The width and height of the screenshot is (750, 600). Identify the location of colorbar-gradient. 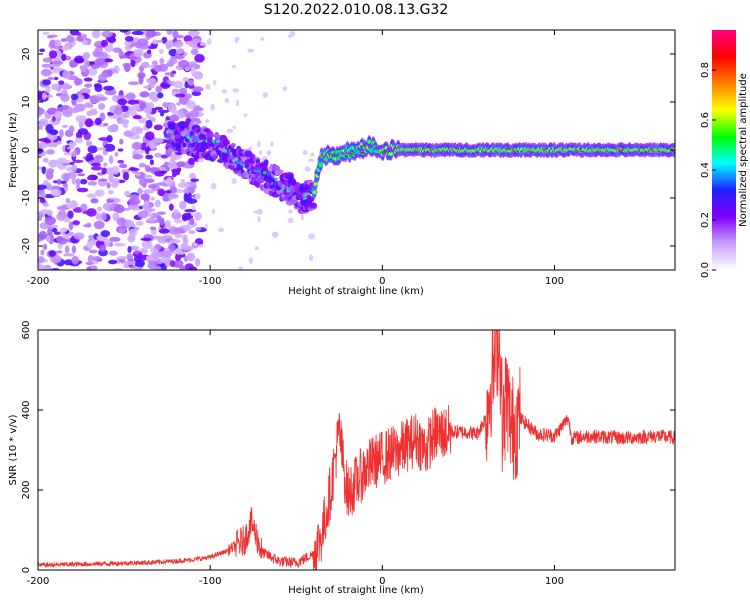
(724, 150).